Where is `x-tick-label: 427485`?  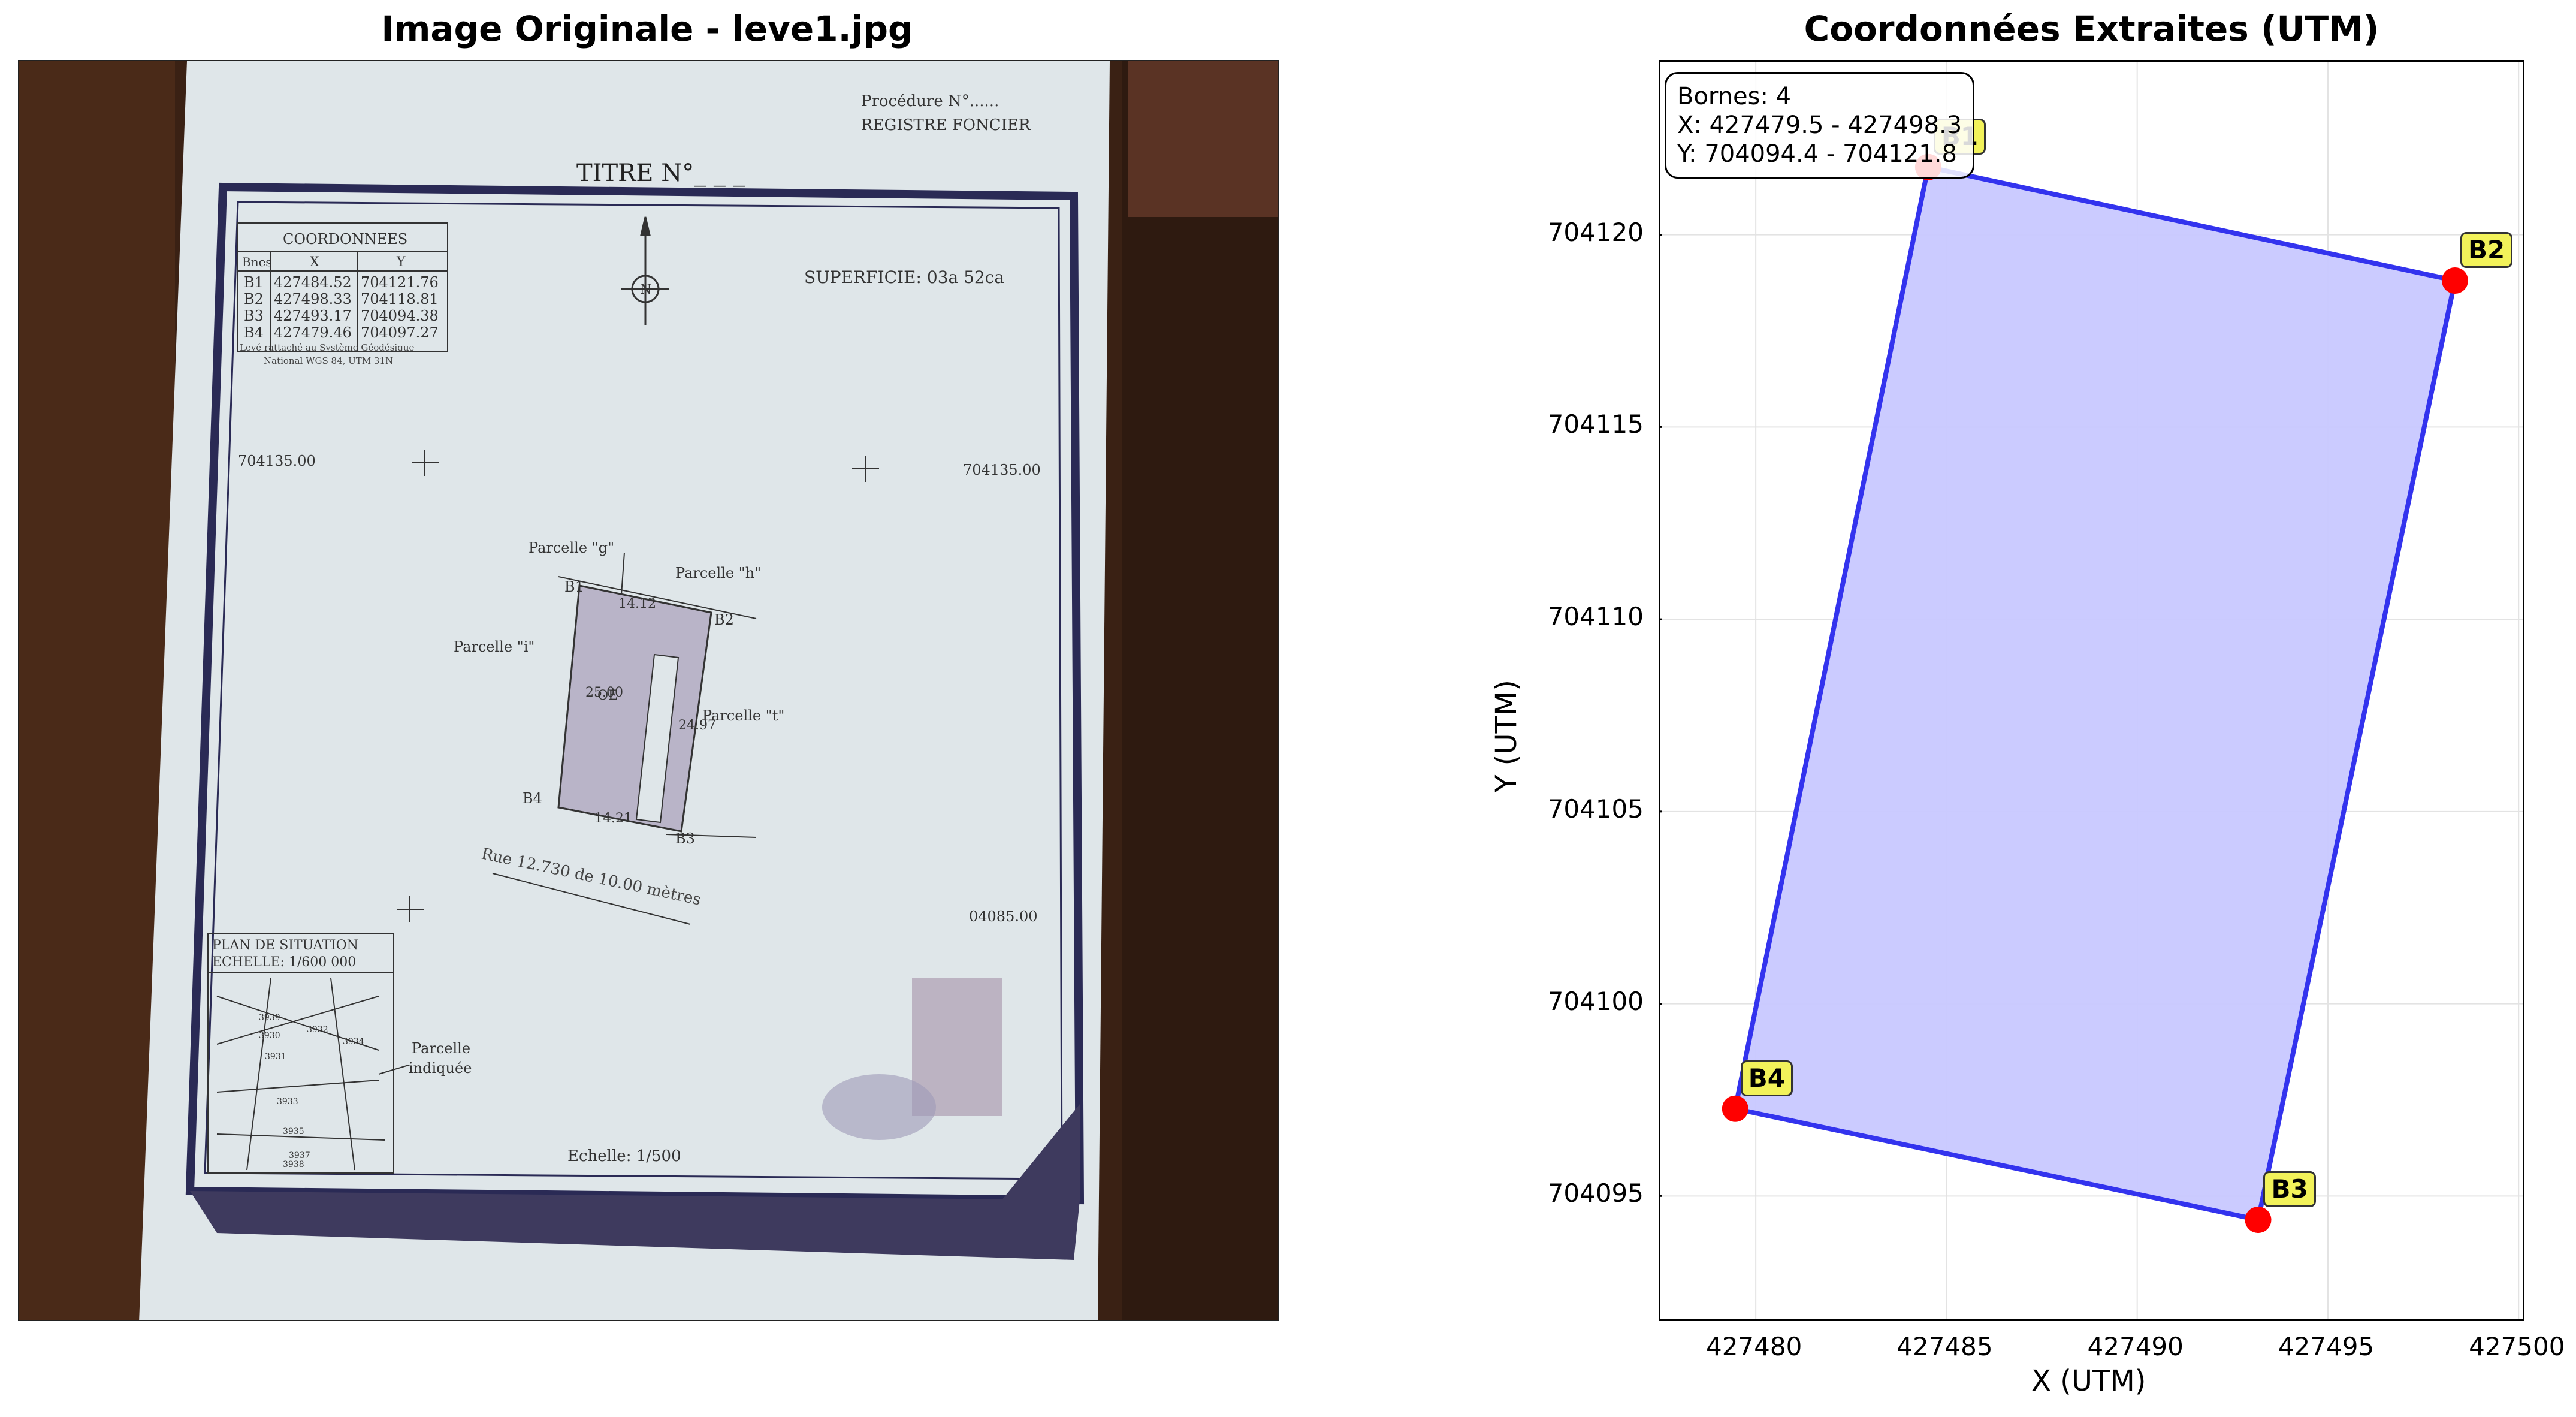
x-tick-label: 427485 is located at coordinates (1945, 1346).